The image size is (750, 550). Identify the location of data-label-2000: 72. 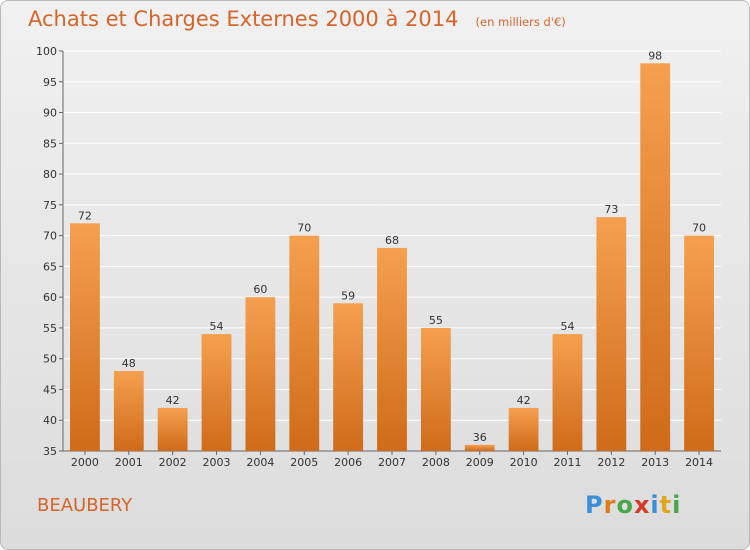
(85, 215).